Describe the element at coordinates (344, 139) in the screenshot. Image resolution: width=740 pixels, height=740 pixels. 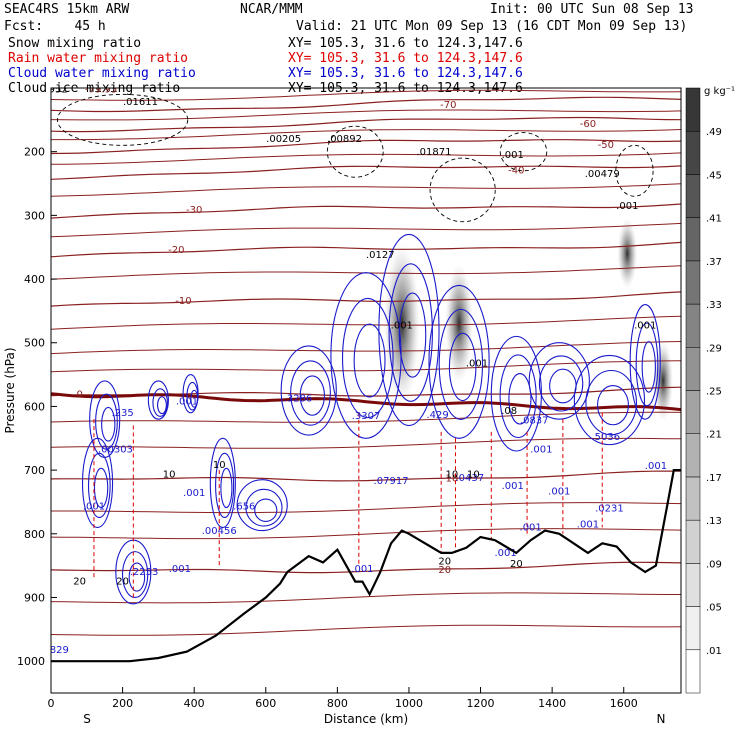
I see `maximum-label: .00892` at that location.